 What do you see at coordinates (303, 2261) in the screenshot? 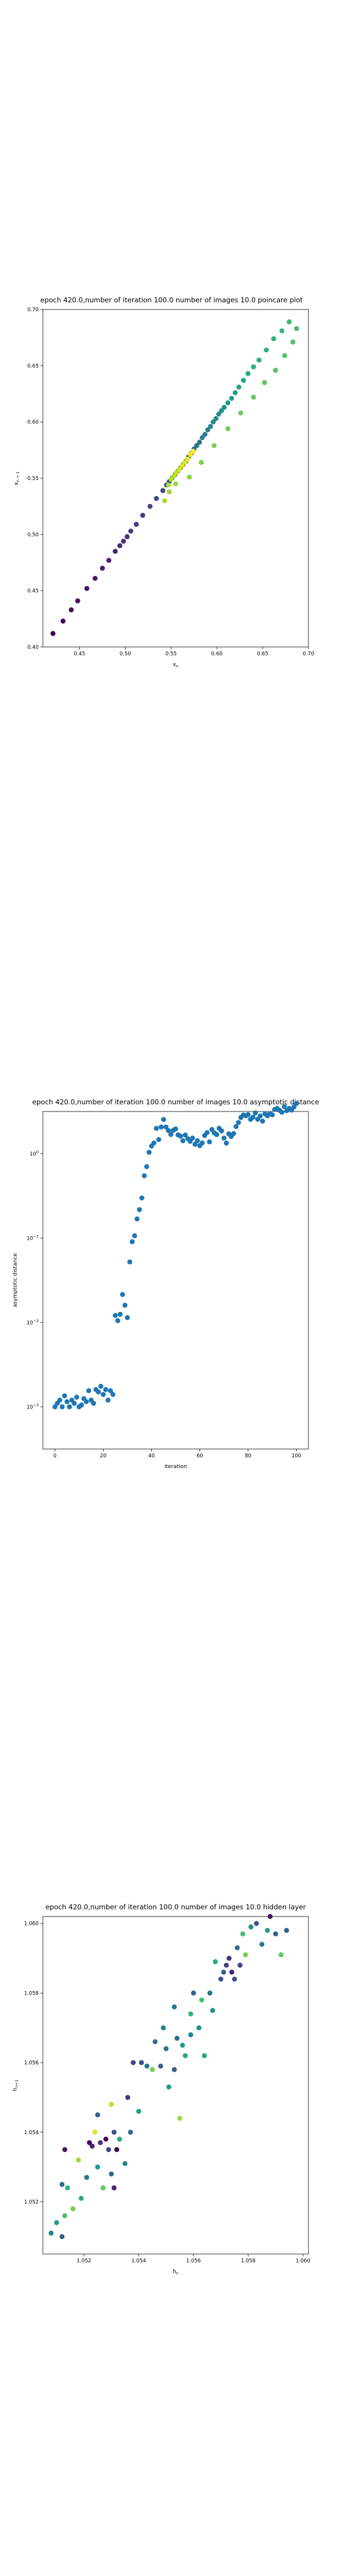
I see `hidden-layer-xtick-label: 1.060` at bounding box center [303, 2261].